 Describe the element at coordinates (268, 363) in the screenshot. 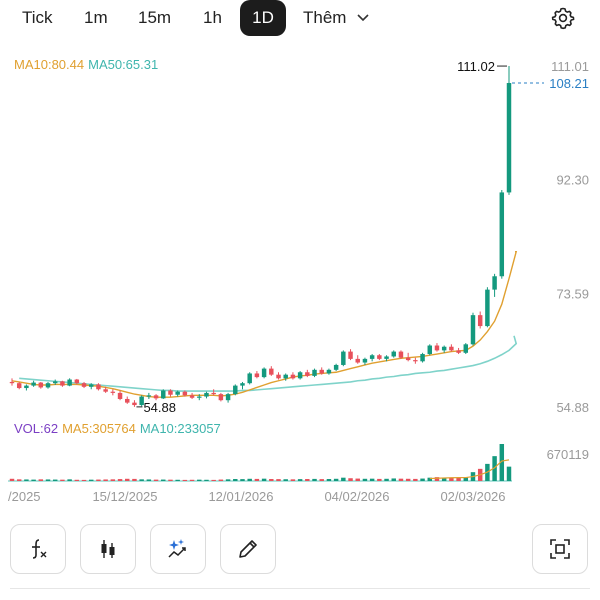

I see `ma50-line` at that location.